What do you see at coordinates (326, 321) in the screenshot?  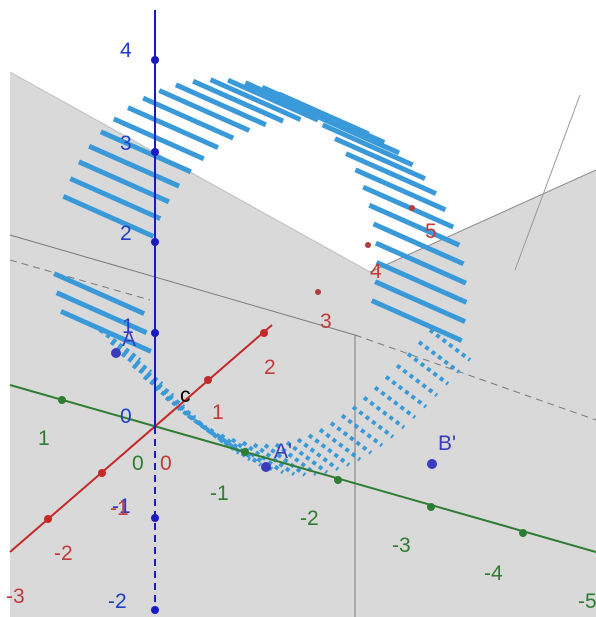 I see `surface-label: 3` at bounding box center [326, 321].